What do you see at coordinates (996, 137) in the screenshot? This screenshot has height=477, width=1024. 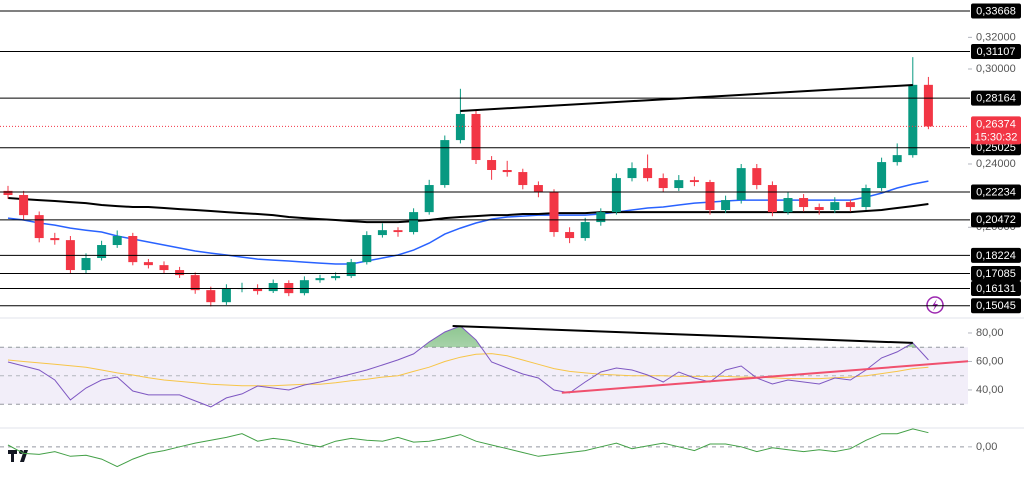 I see `countdown: 15:30:32` at bounding box center [996, 137].